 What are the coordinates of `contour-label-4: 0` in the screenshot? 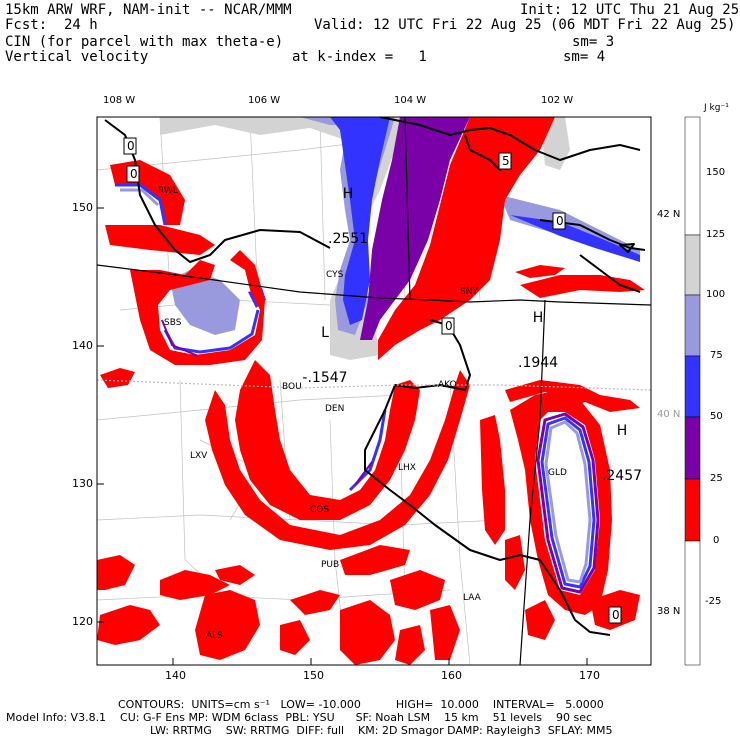 It's located at (449, 326).